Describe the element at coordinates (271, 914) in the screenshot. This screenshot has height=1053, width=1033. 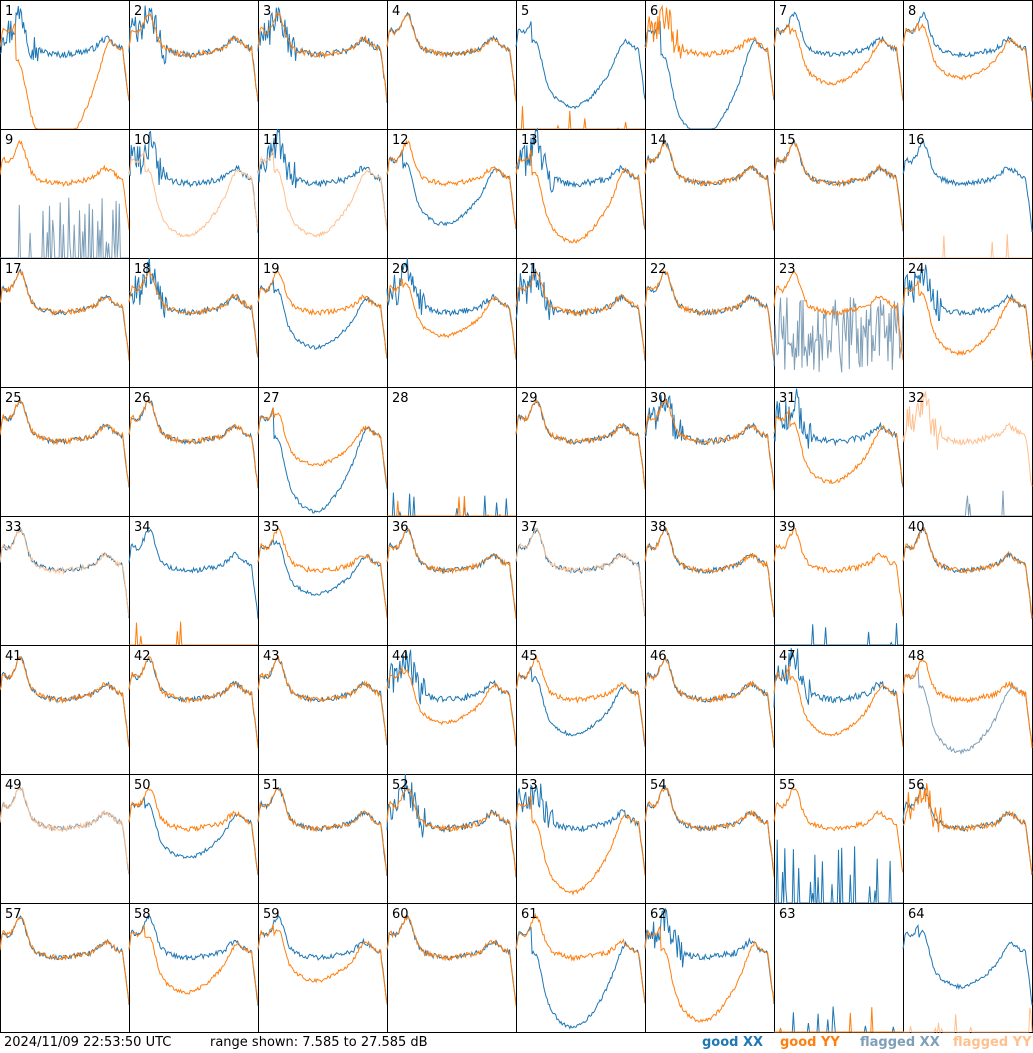
I see `panel-label: 59` at that location.